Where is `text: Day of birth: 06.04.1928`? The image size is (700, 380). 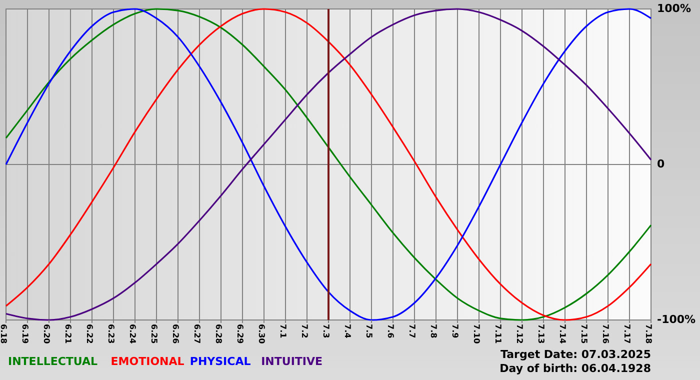
text: Day of birth: 06.04.1928 is located at coordinates (575, 368).